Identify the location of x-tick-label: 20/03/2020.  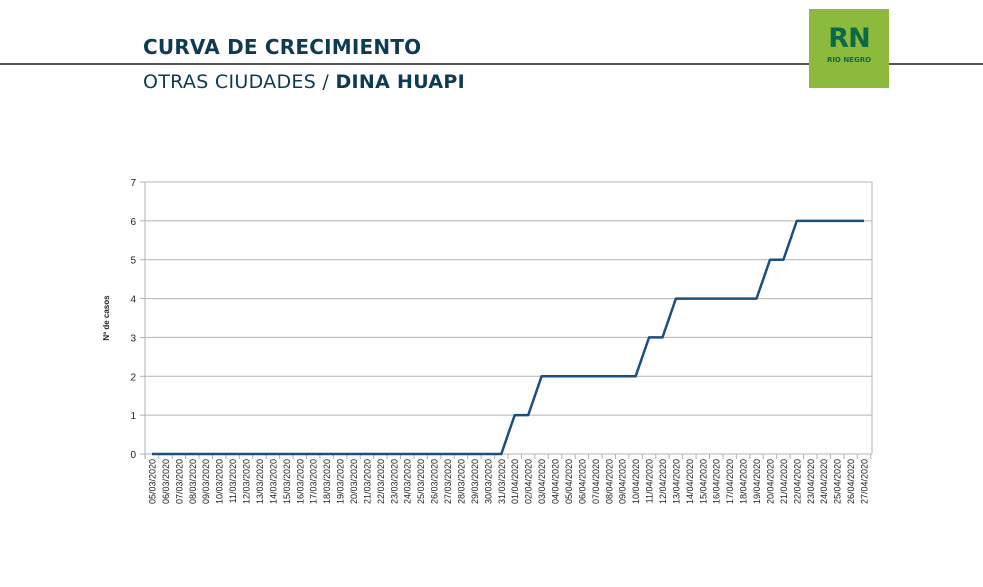
(354, 481).